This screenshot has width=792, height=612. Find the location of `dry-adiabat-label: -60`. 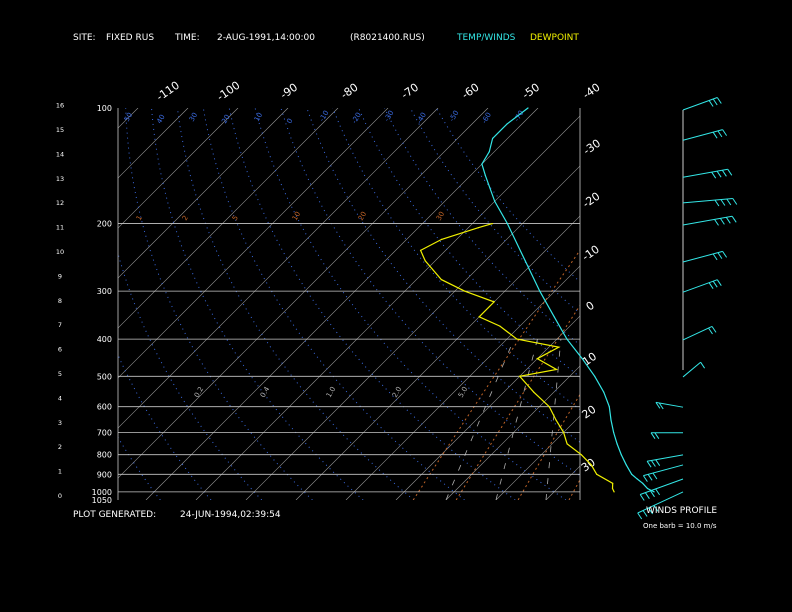

dry-adiabat-label: -60 is located at coordinates (486, 118).